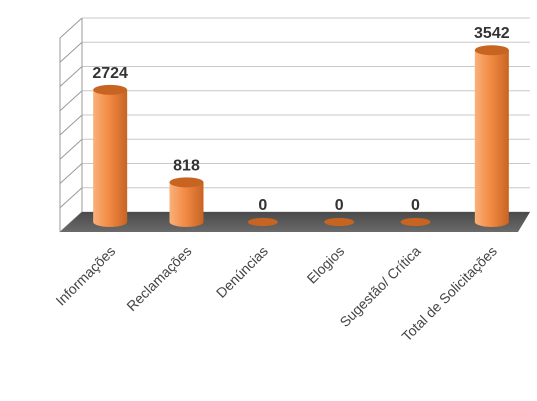  Describe the element at coordinates (295, 222) in the screenshot. I see `chart-floor` at that location.